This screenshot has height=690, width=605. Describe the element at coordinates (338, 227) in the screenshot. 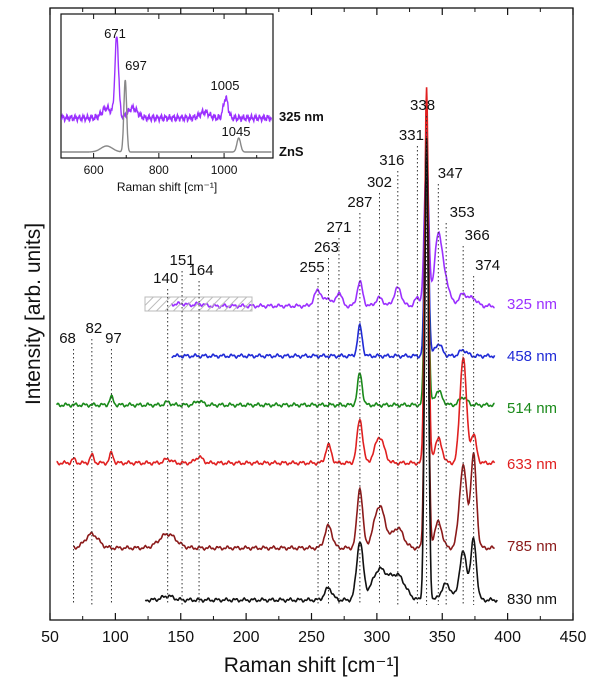

I see `peak-label: 271` at that location.